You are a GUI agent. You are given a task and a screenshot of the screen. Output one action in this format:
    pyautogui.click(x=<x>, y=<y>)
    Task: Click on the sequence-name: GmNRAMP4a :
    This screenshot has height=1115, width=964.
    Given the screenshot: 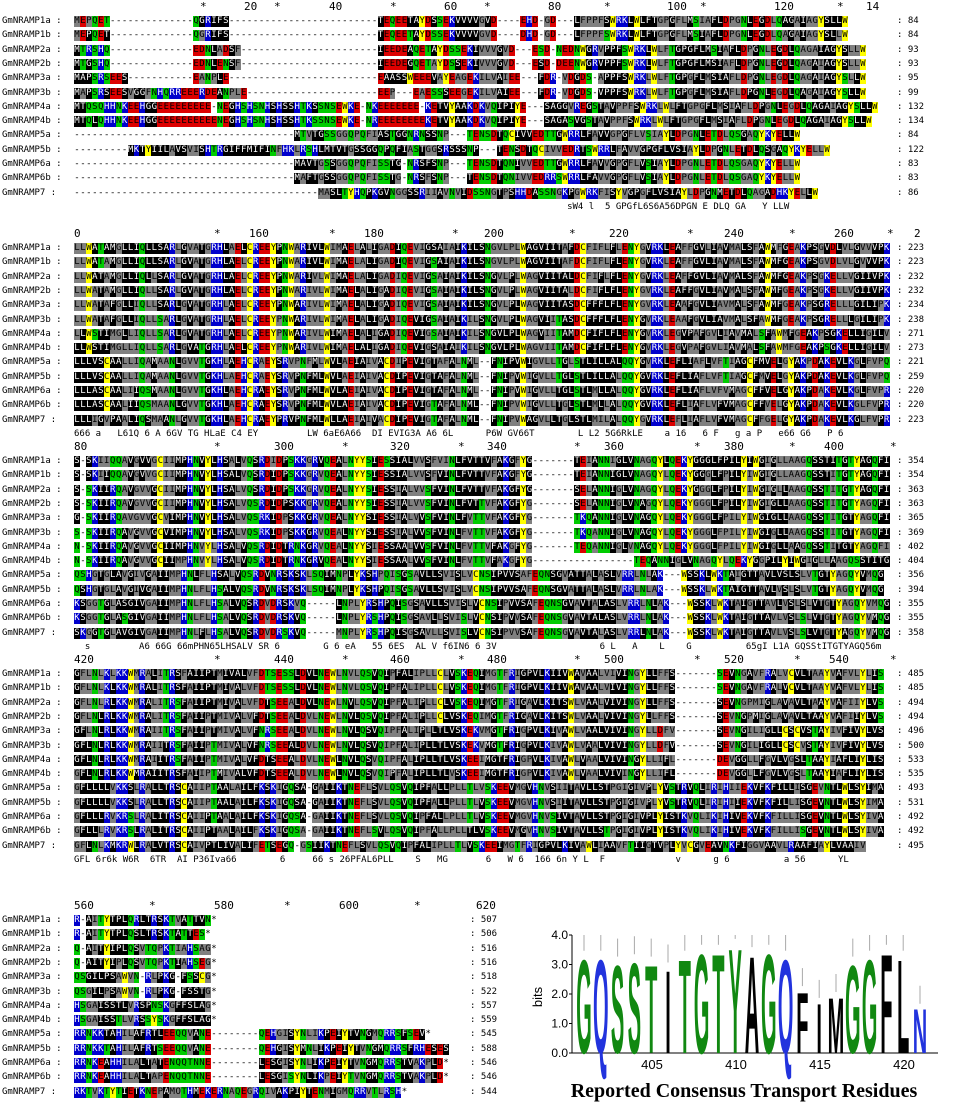 What is the action you would take?
    pyautogui.click(x=32, y=547)
    